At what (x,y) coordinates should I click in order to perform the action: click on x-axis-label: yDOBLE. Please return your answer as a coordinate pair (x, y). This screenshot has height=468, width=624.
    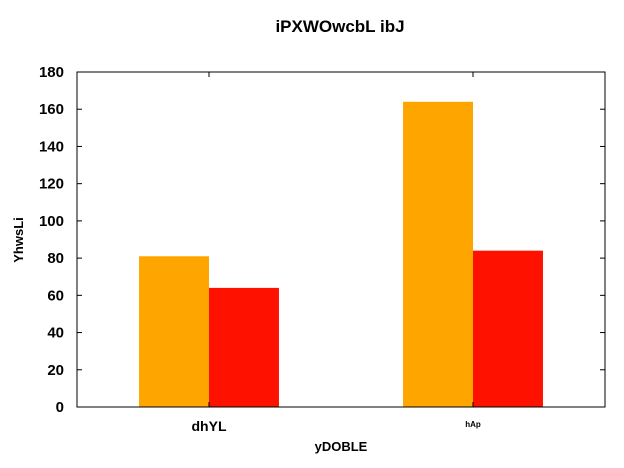
    Looking at the image, I should click on (341, 446).